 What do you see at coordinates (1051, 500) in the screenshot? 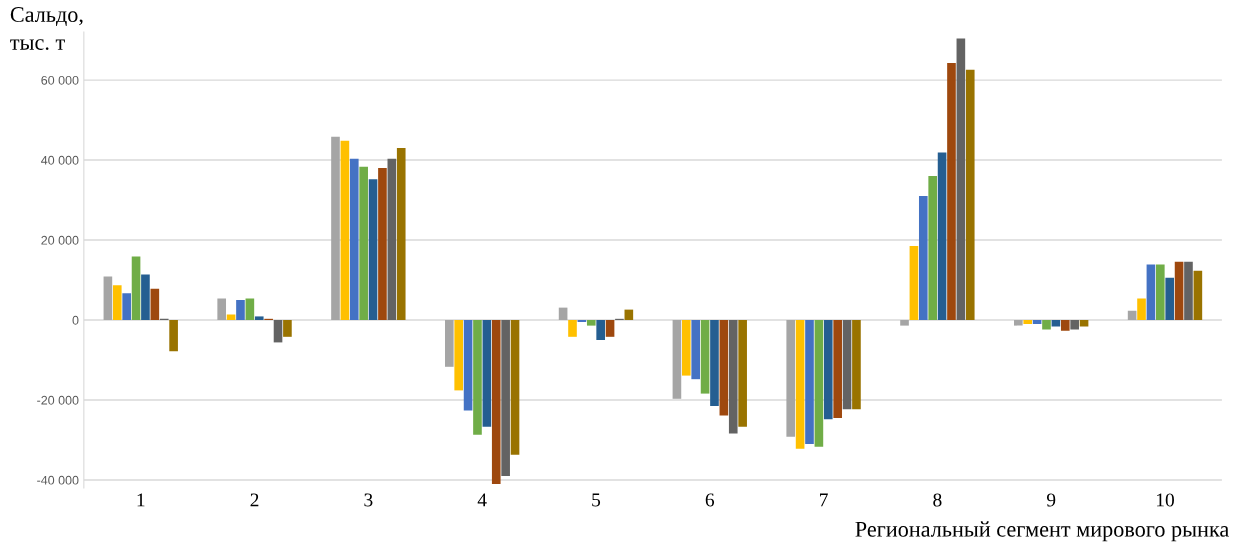
I see `x-tick-label: 9` at bounding box center [1051, 500].